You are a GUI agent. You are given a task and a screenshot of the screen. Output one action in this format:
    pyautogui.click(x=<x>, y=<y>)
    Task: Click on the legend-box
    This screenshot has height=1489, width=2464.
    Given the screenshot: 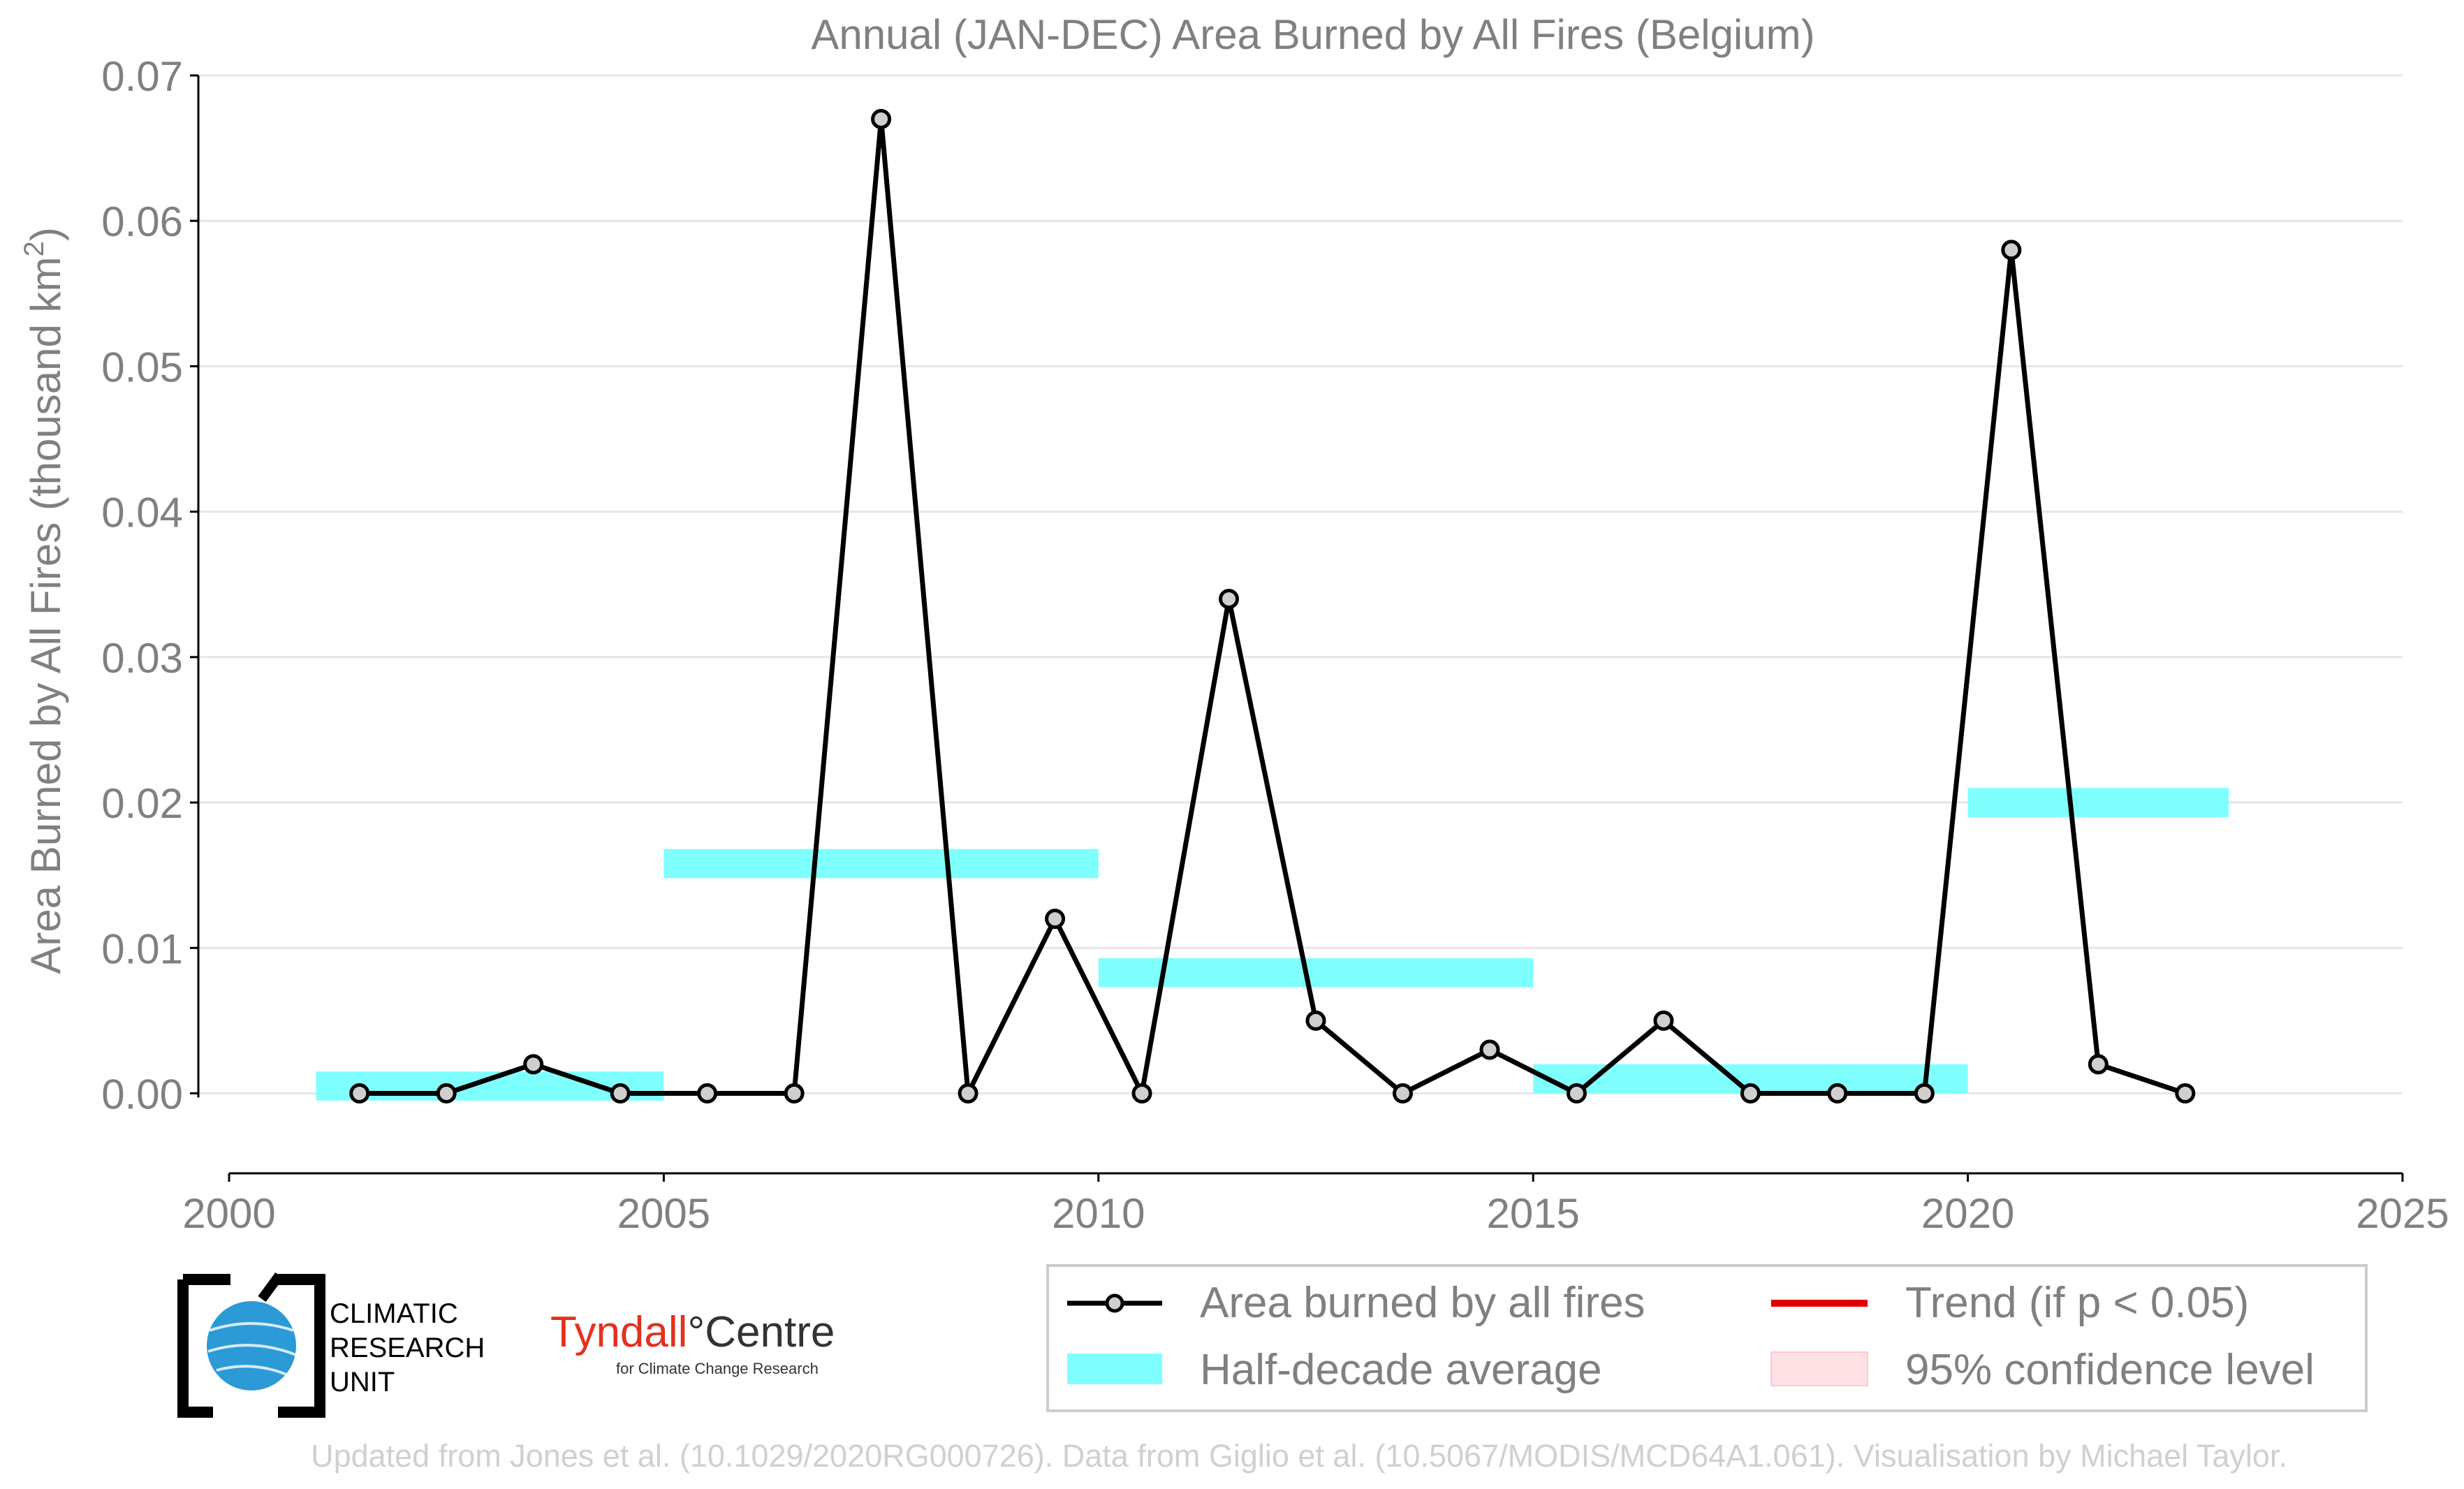 What is the action you would take?
    pyautogui.click(x=1707, y=1338)
    